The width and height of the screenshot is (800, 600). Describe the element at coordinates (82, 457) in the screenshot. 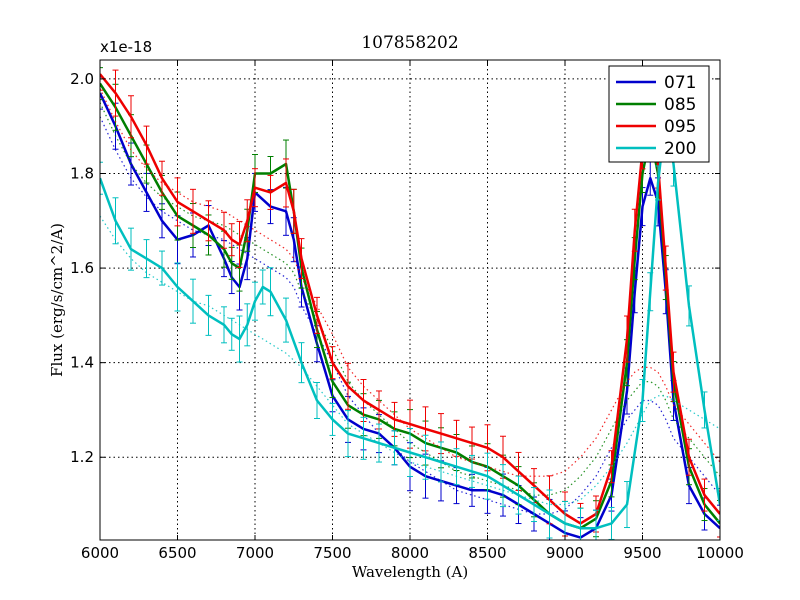

I see `y-tick-label: 1.2` at that location.